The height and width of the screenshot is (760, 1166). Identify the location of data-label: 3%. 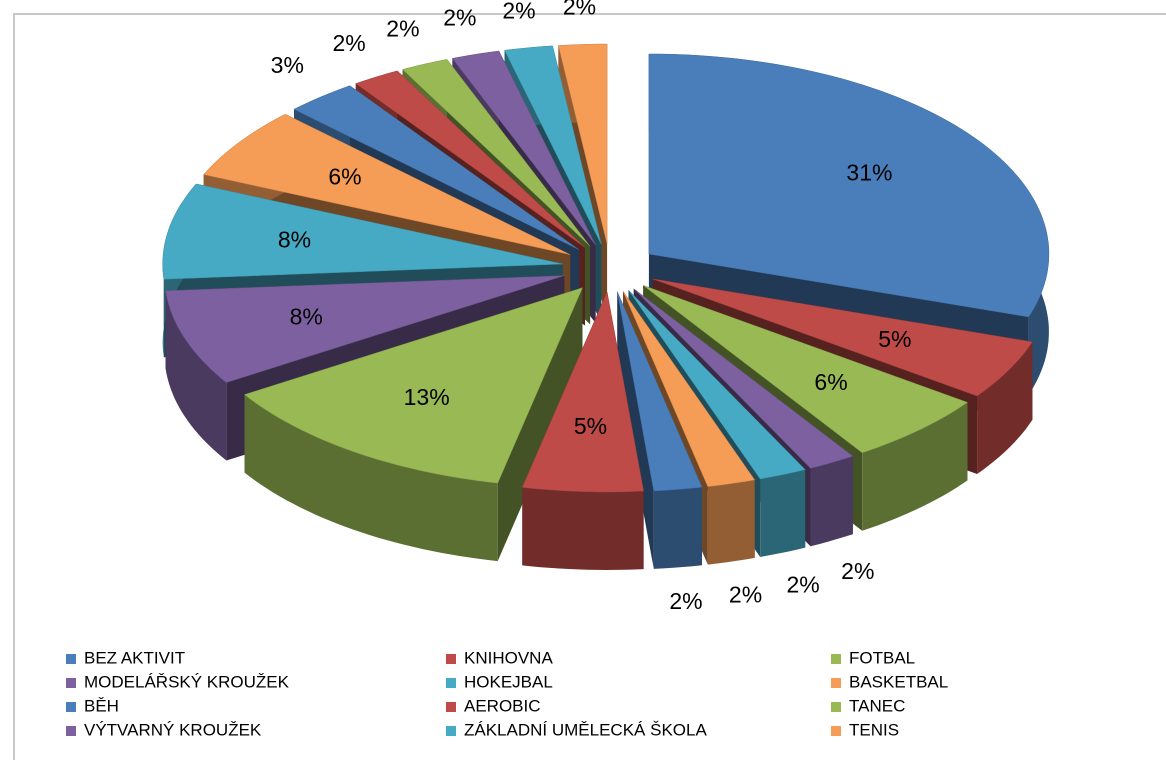
(287, 65).